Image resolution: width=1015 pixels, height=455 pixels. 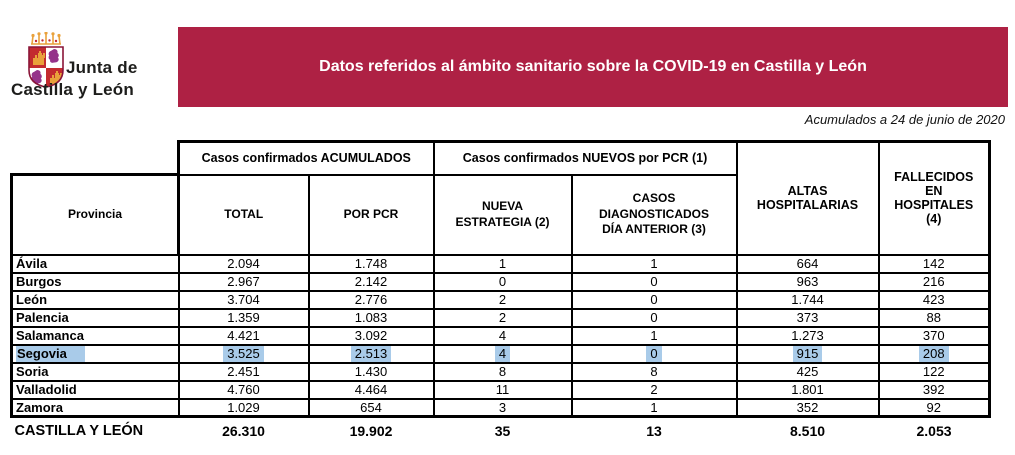 What do you see at coordinates (243, 371) in the screenshot?
I see `value-cell-total: 2.451` at bounding box center [243, 371].